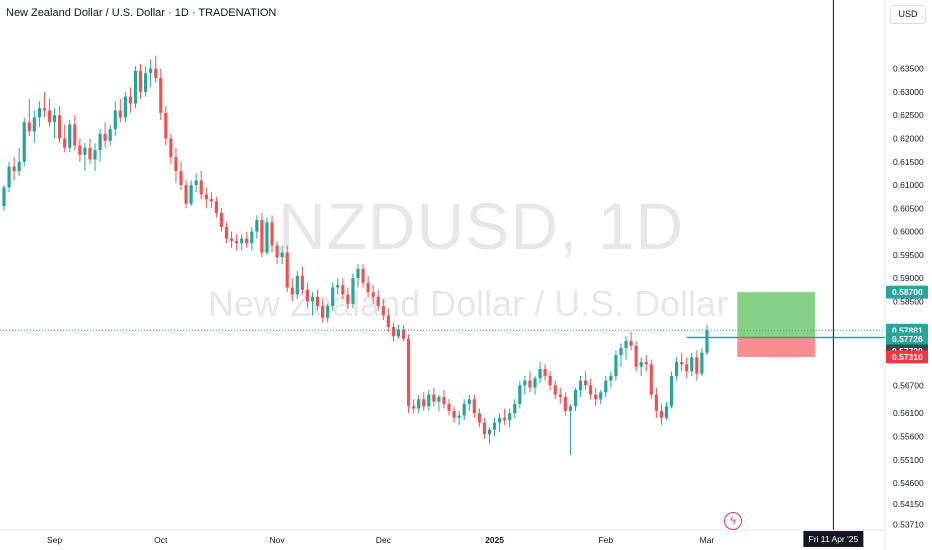 This screenshot has height=550, width=932. I want to click on take-profit-label: 0.58700, so click(907, 292).